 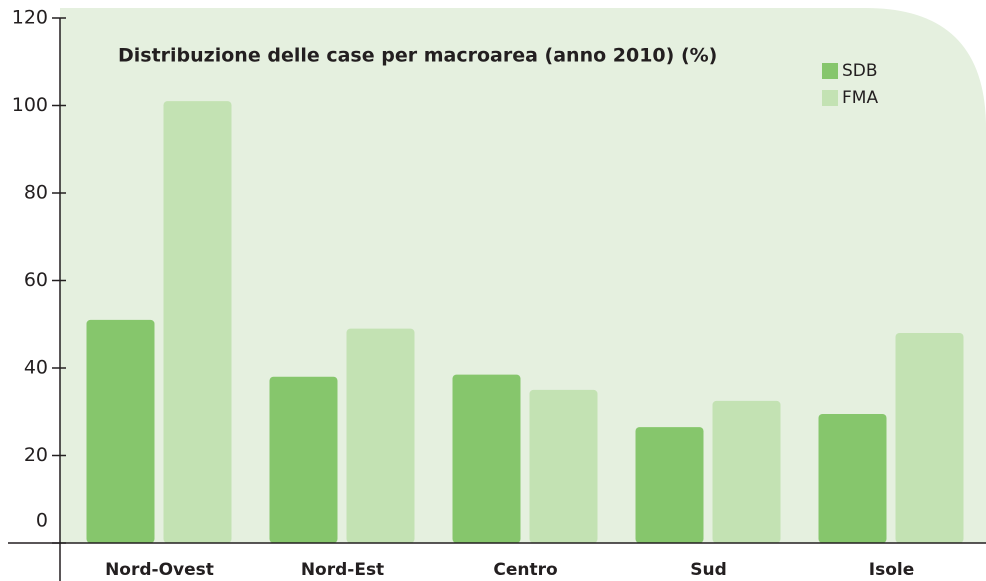 What do you see at coordinates (36, 193) in the screenshot?
I see `y-tick-label: 80` at bounding box center [36, 193].